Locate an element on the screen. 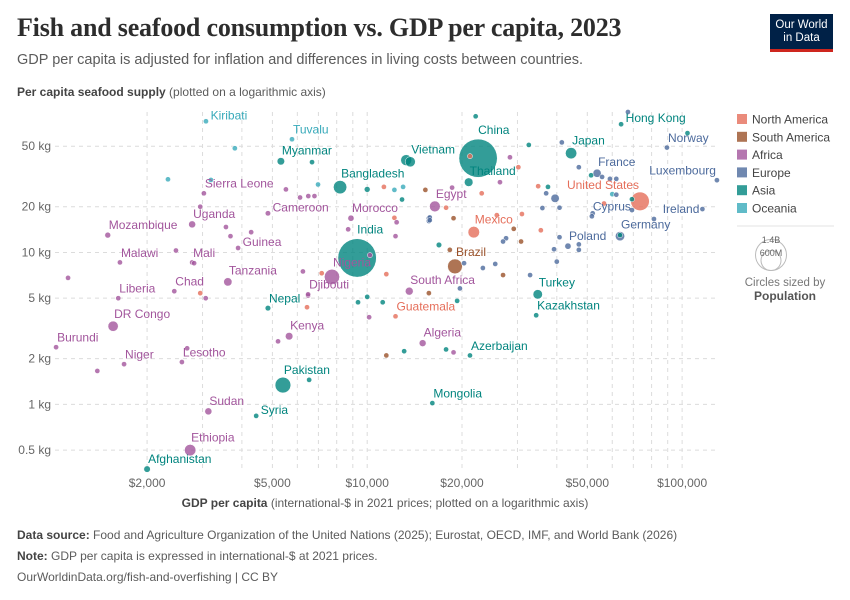 The width and height of the screenshot is (850, 600). point-label: Tanzania is located at coordinates (253, 271).